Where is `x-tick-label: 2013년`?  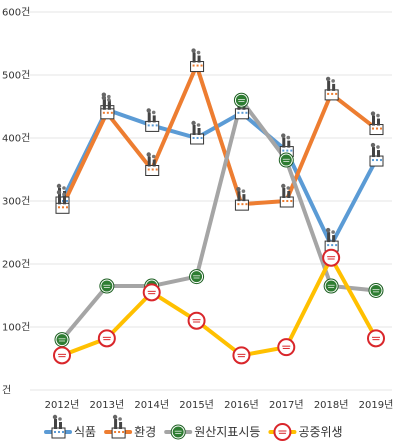
x-tick-label: 2013년 is located at coordinates (107, 405).